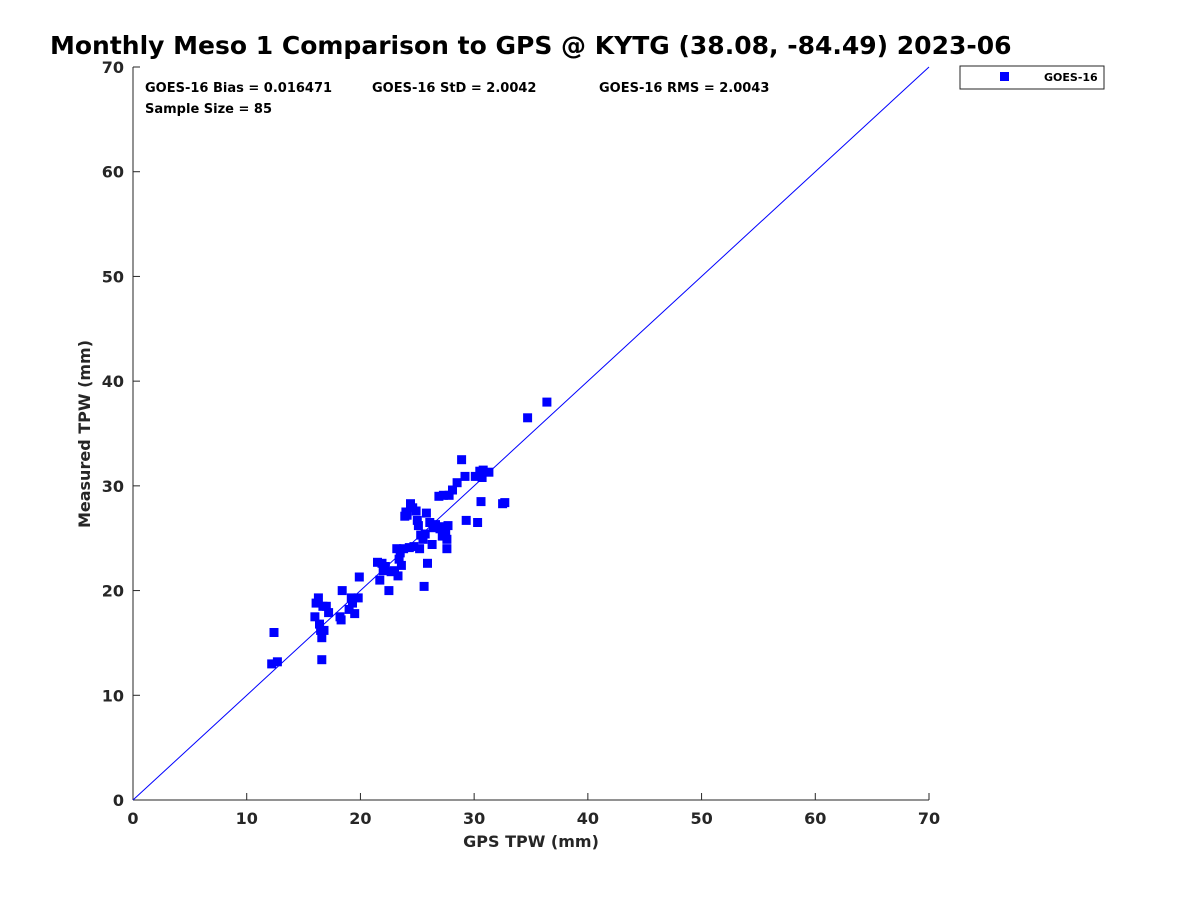  Describe the element at coordinates (531, 841) in the screenshot. I see `x-axis-label: GPS TPW (mm)` at that location.